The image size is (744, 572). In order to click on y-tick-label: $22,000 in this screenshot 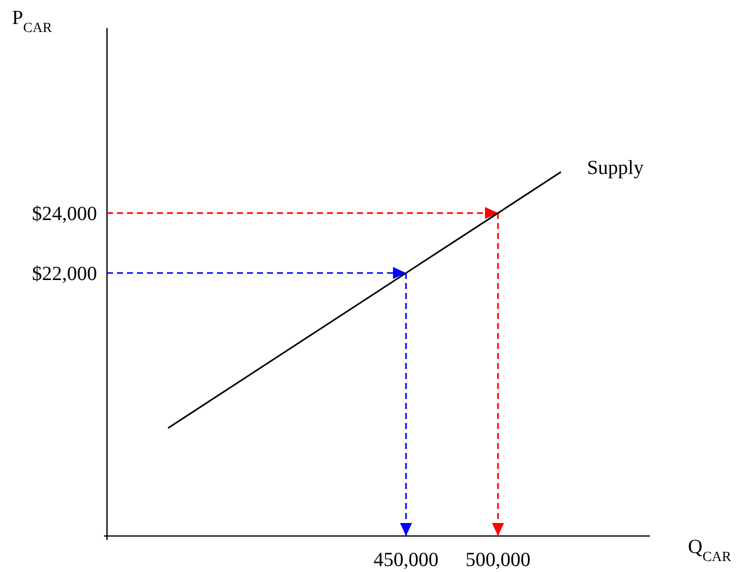, I will do `click(64, 274)`.